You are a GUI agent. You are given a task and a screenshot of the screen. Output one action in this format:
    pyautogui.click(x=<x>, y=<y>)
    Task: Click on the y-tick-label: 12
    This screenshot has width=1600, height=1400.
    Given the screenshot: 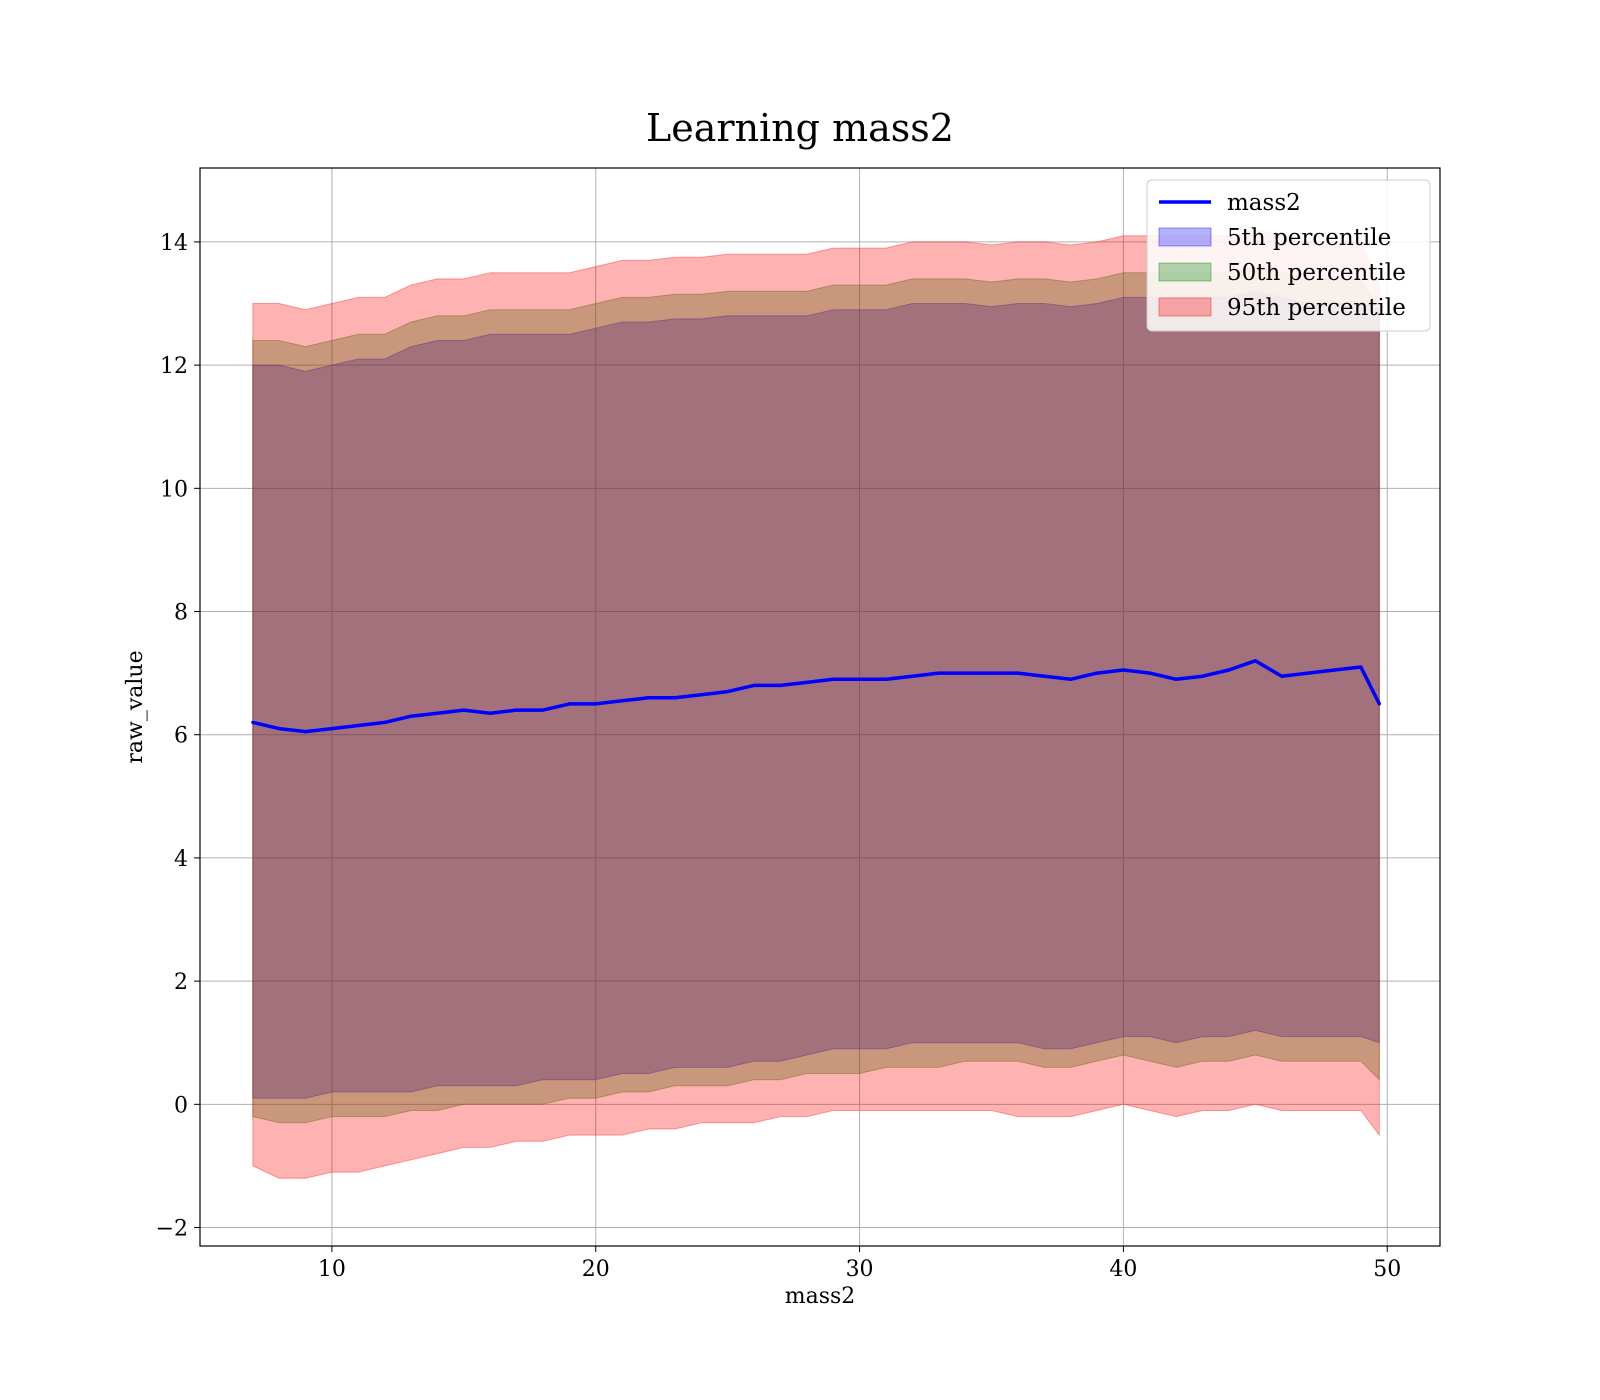 What is the action you would take?
    pyautogui.click(x=174, y=366)
    